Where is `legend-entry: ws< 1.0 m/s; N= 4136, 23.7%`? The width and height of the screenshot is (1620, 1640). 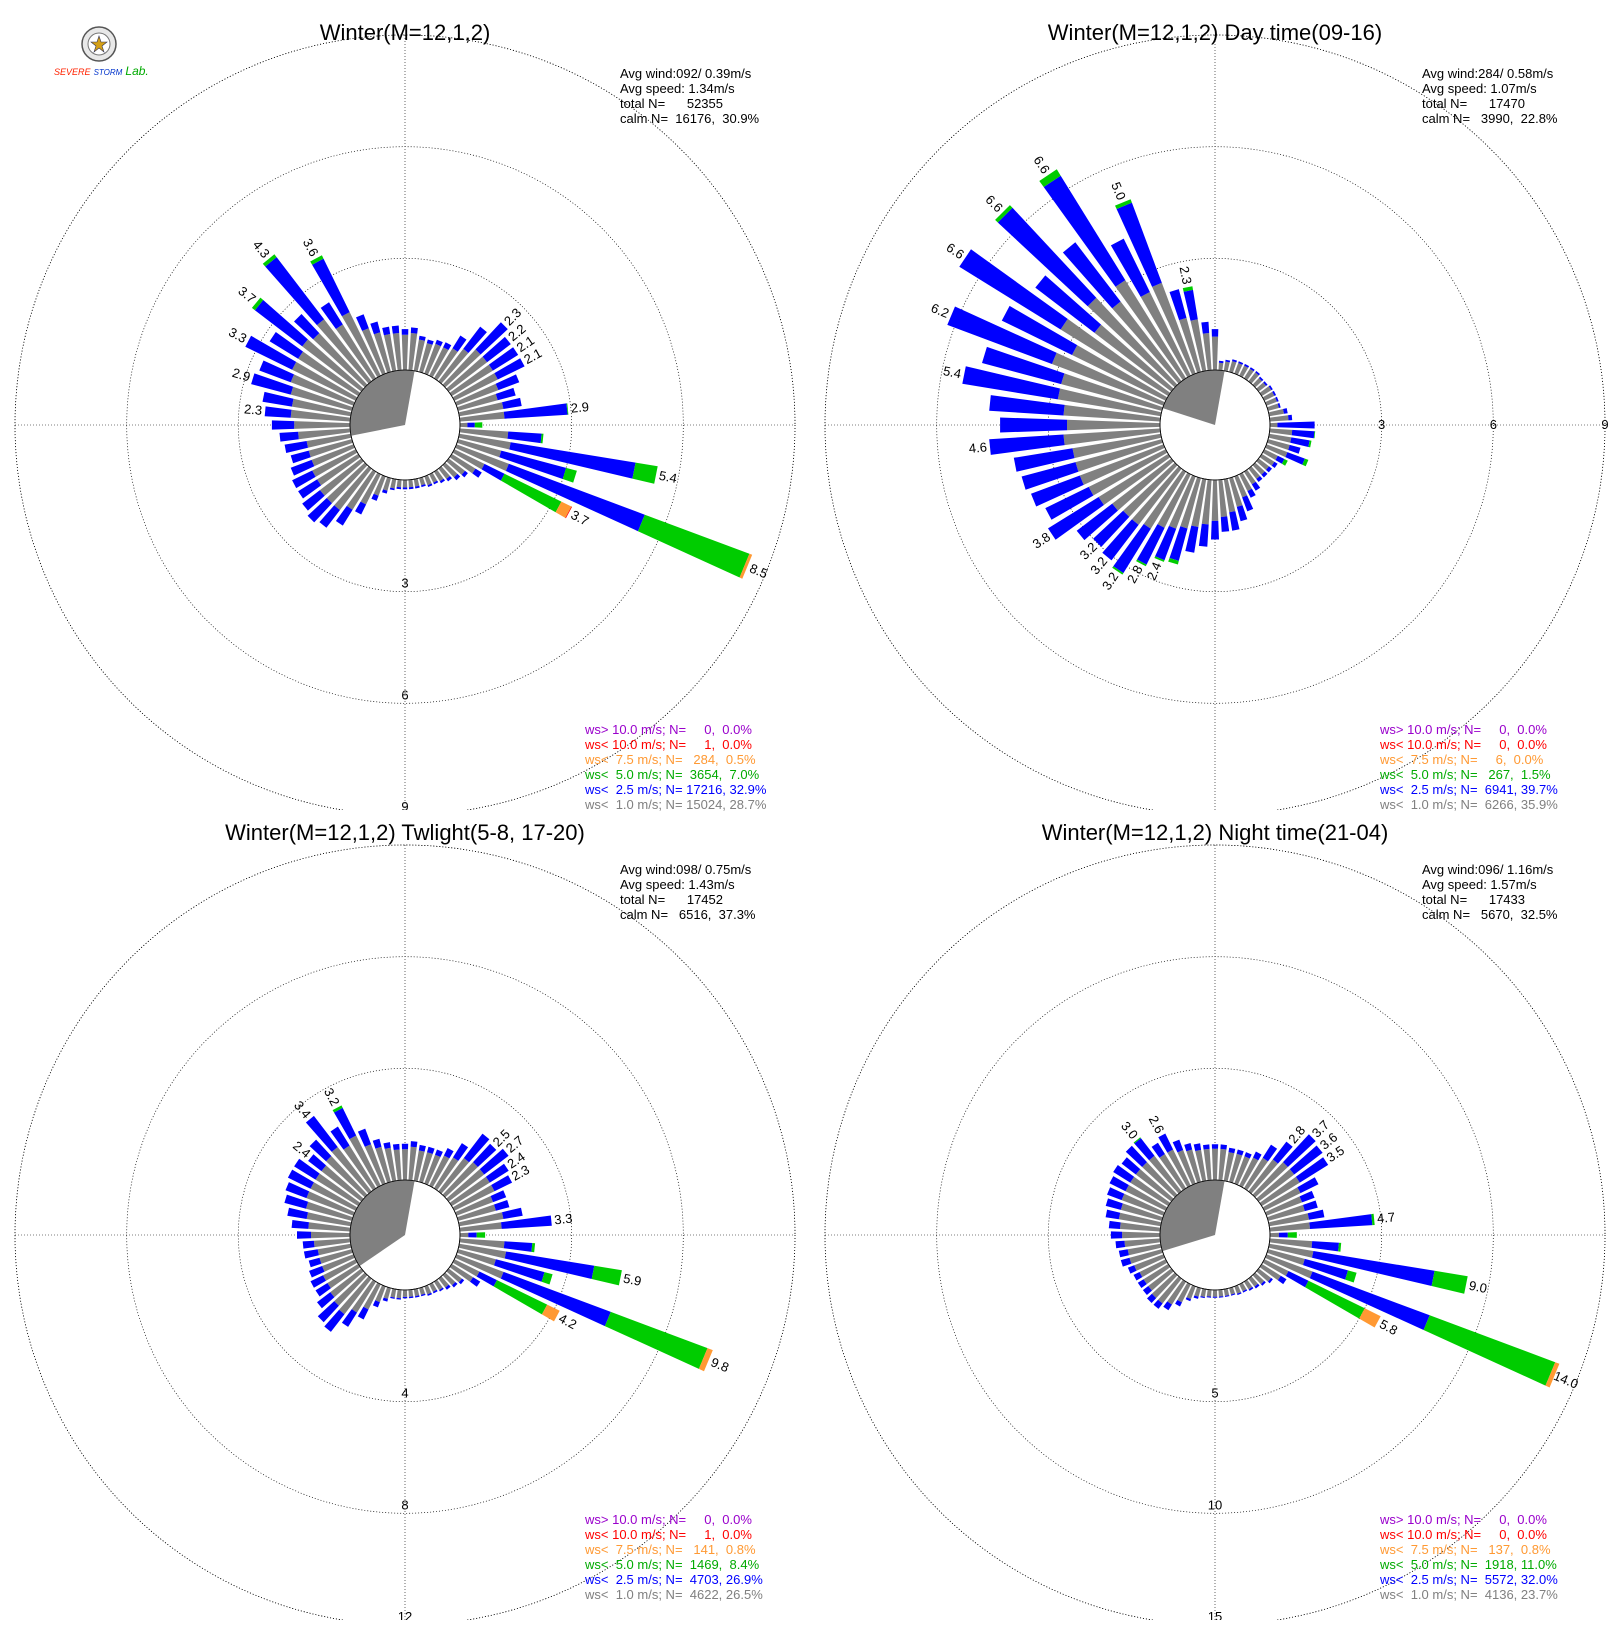 legend-entry: ws< 1.0 m/s; N= 4136, 23.7% is located at coordinates (1469, 1594).